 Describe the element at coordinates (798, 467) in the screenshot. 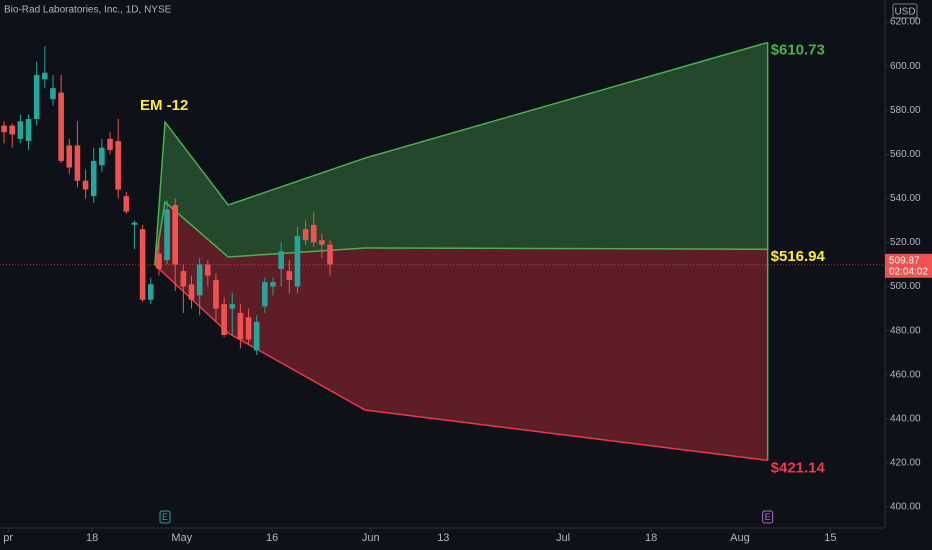

I see `cone-value-label: $421.14` at that location.